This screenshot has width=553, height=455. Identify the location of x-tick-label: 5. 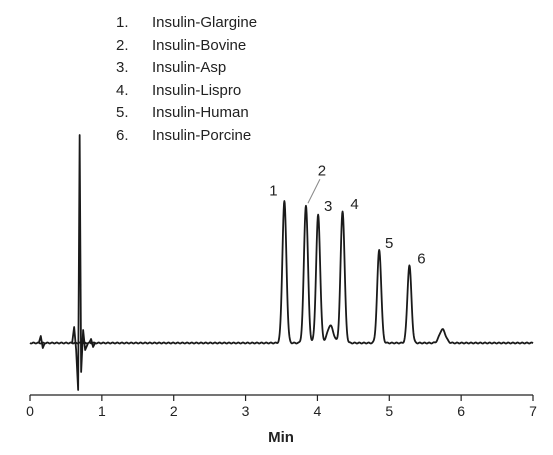
(389, 411).